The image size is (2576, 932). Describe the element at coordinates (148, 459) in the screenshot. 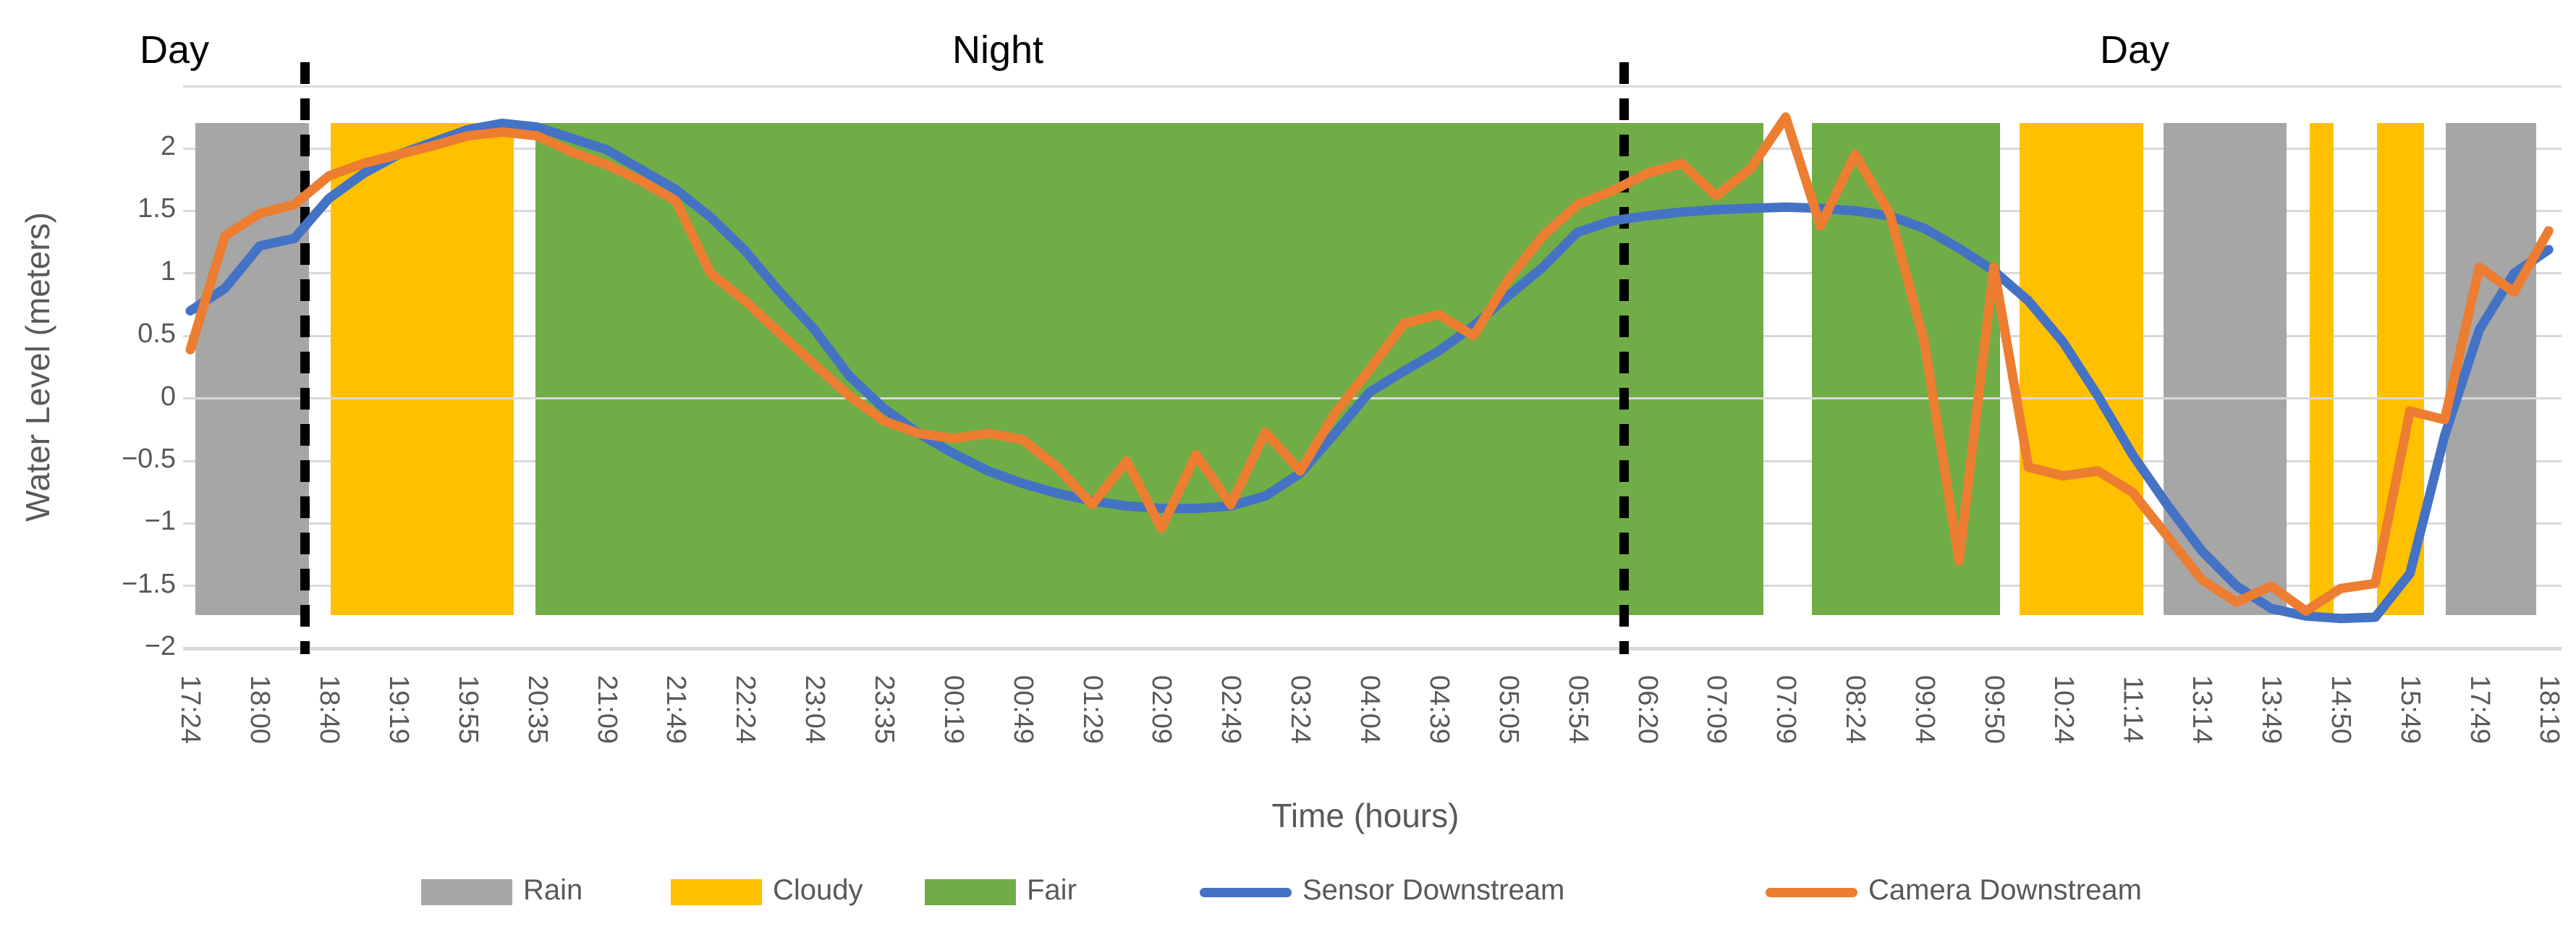

I see `y-tick-label: −0.5` at that location.